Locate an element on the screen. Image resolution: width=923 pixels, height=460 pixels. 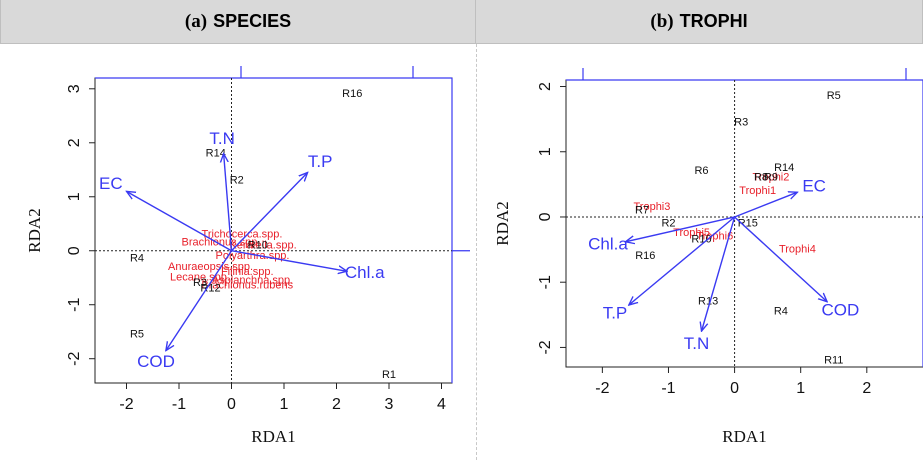
panel-b-label: (b) is located at coordinates (662, 21).